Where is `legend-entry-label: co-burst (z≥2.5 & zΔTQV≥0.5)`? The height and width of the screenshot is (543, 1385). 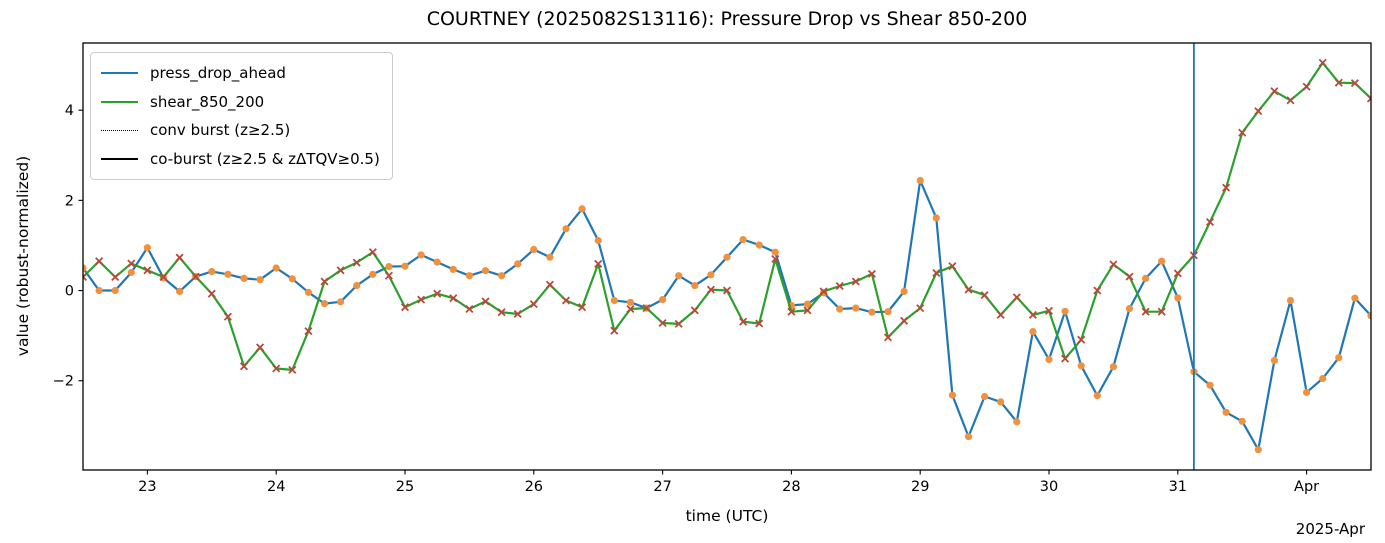
legend-entry-label: co-burst (z≥2.5 & zΔTQV≥0.5) is located at coordinates (265, 158).